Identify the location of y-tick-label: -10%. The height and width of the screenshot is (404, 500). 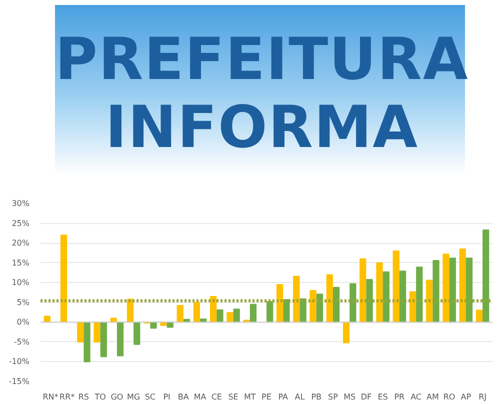
(19, 361).